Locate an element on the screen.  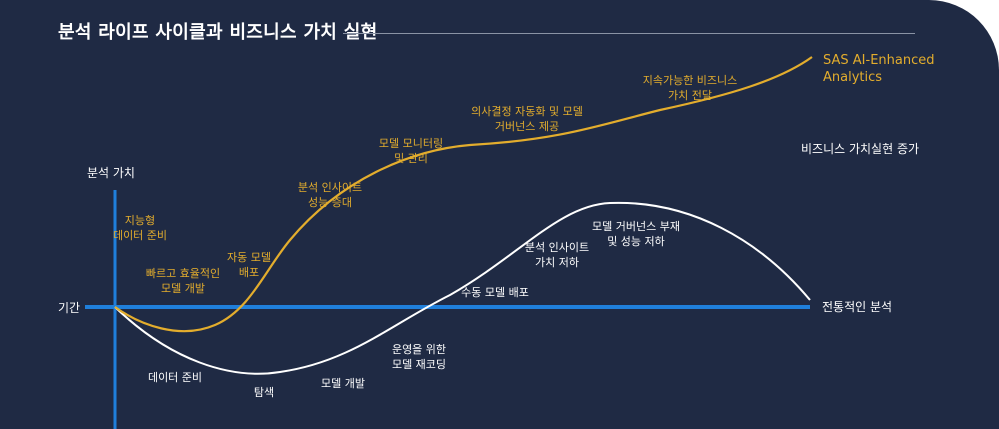
stage-line2: 및 관리 is located at coordinates (411, 158).